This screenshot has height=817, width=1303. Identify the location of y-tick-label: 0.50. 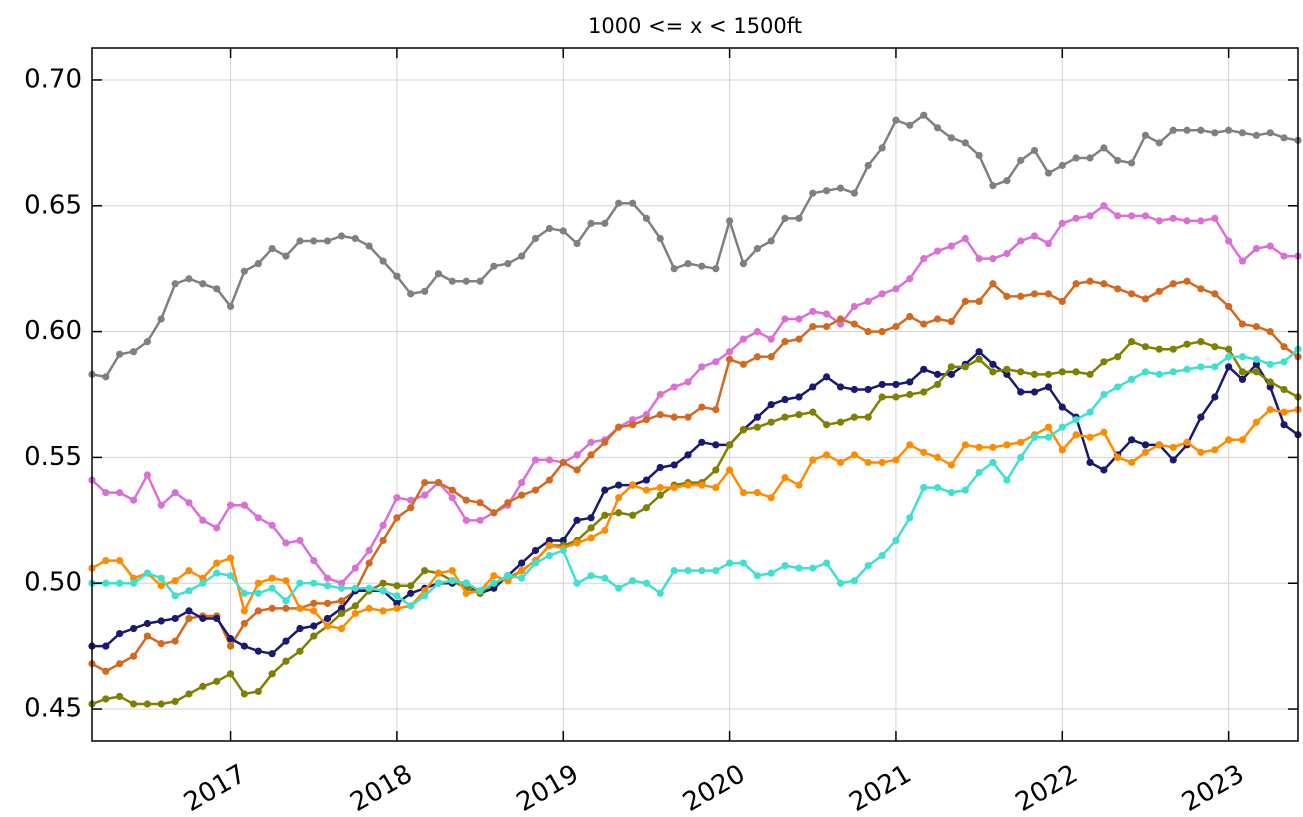
(53, 583).